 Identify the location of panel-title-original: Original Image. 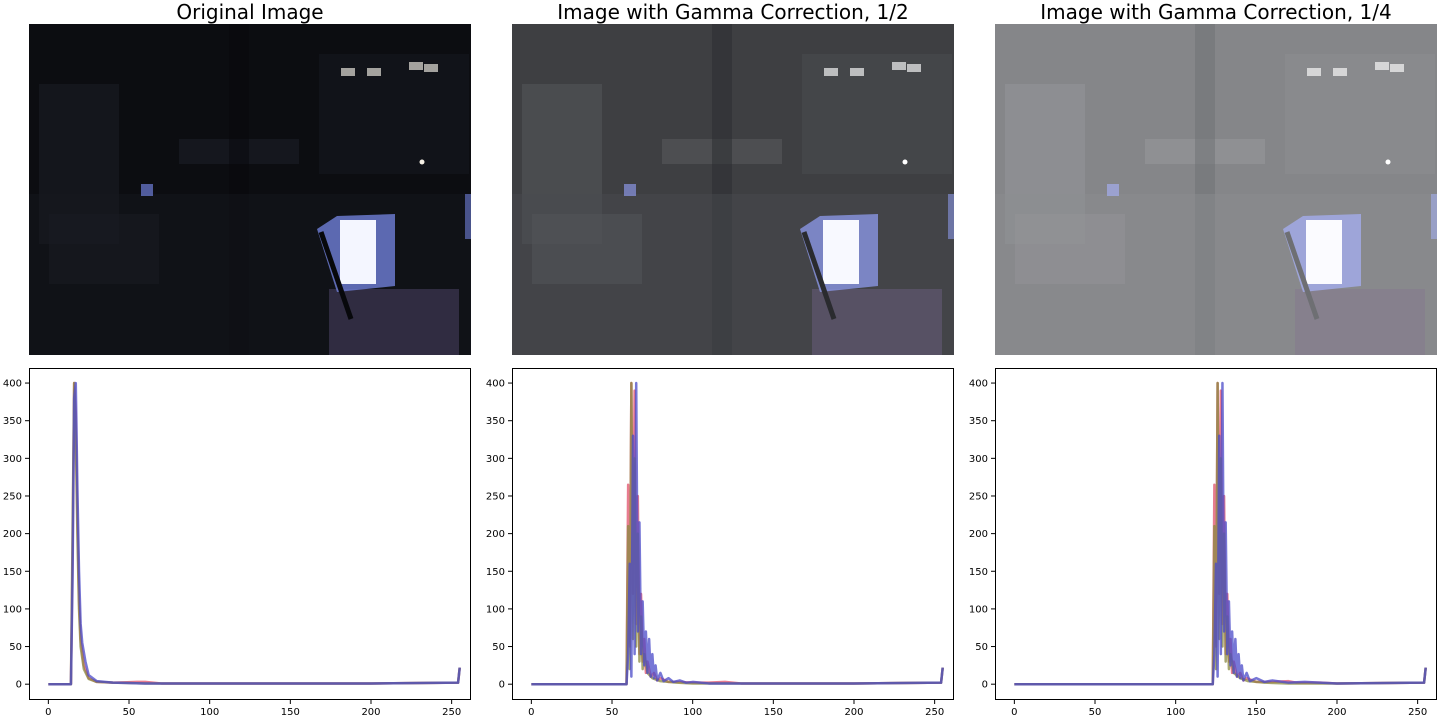
(250, 12).